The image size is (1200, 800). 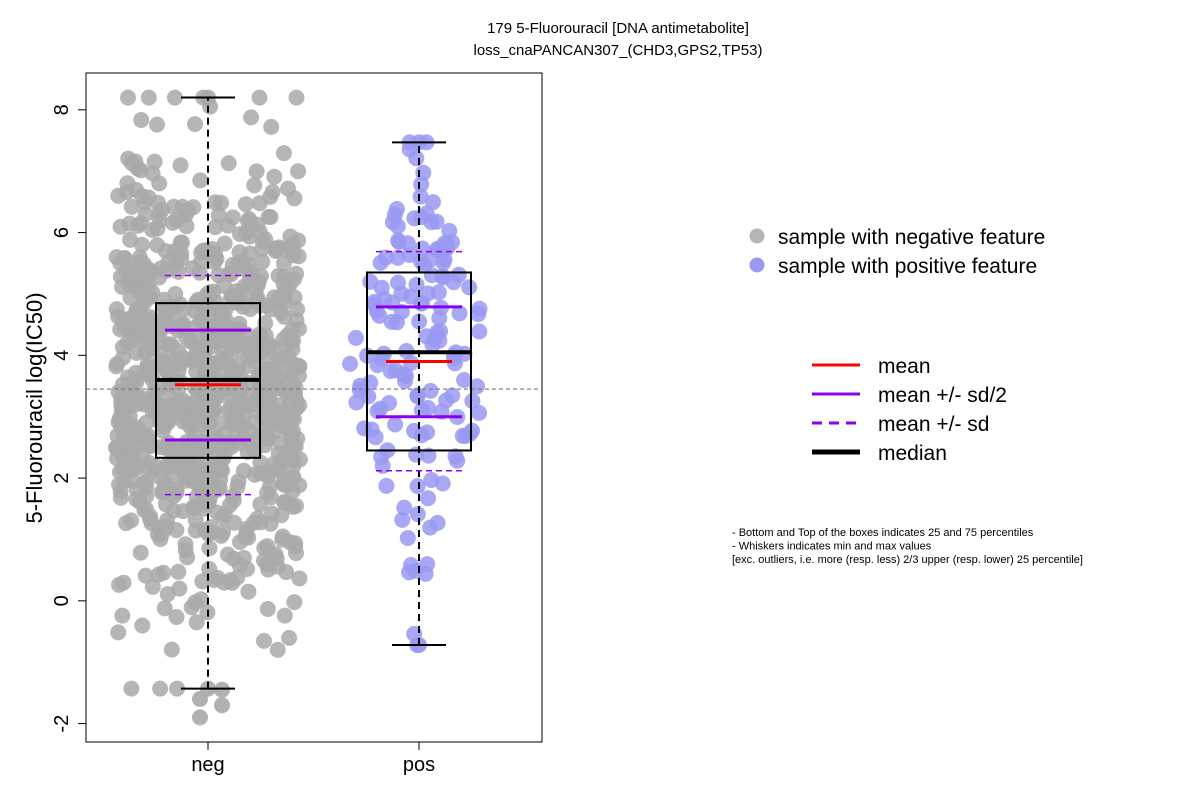 I want to click on legend-point-marker, so click(x=757, y=236).